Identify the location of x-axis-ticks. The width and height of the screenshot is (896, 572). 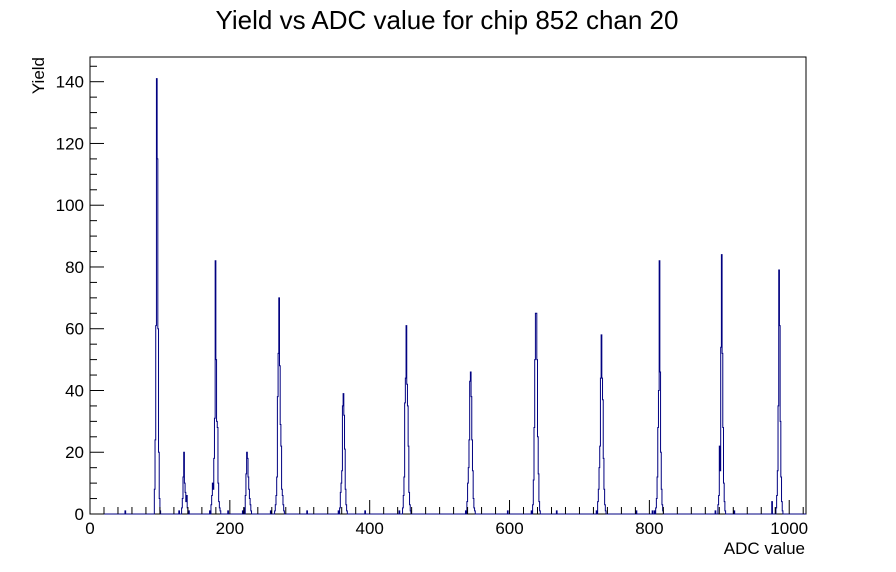
(446, 507).